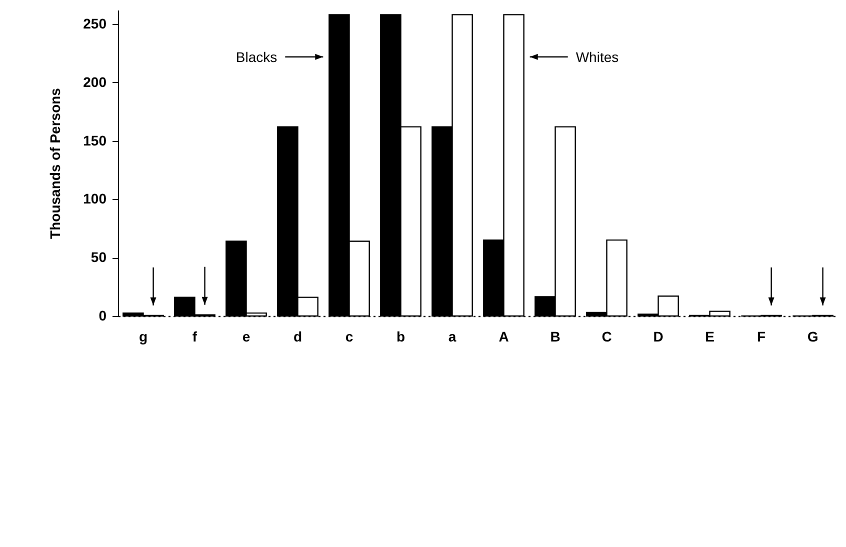  Describe the element at coordinates (709, 336) in the screenshot. I see `x-tick-label: E` at that location.